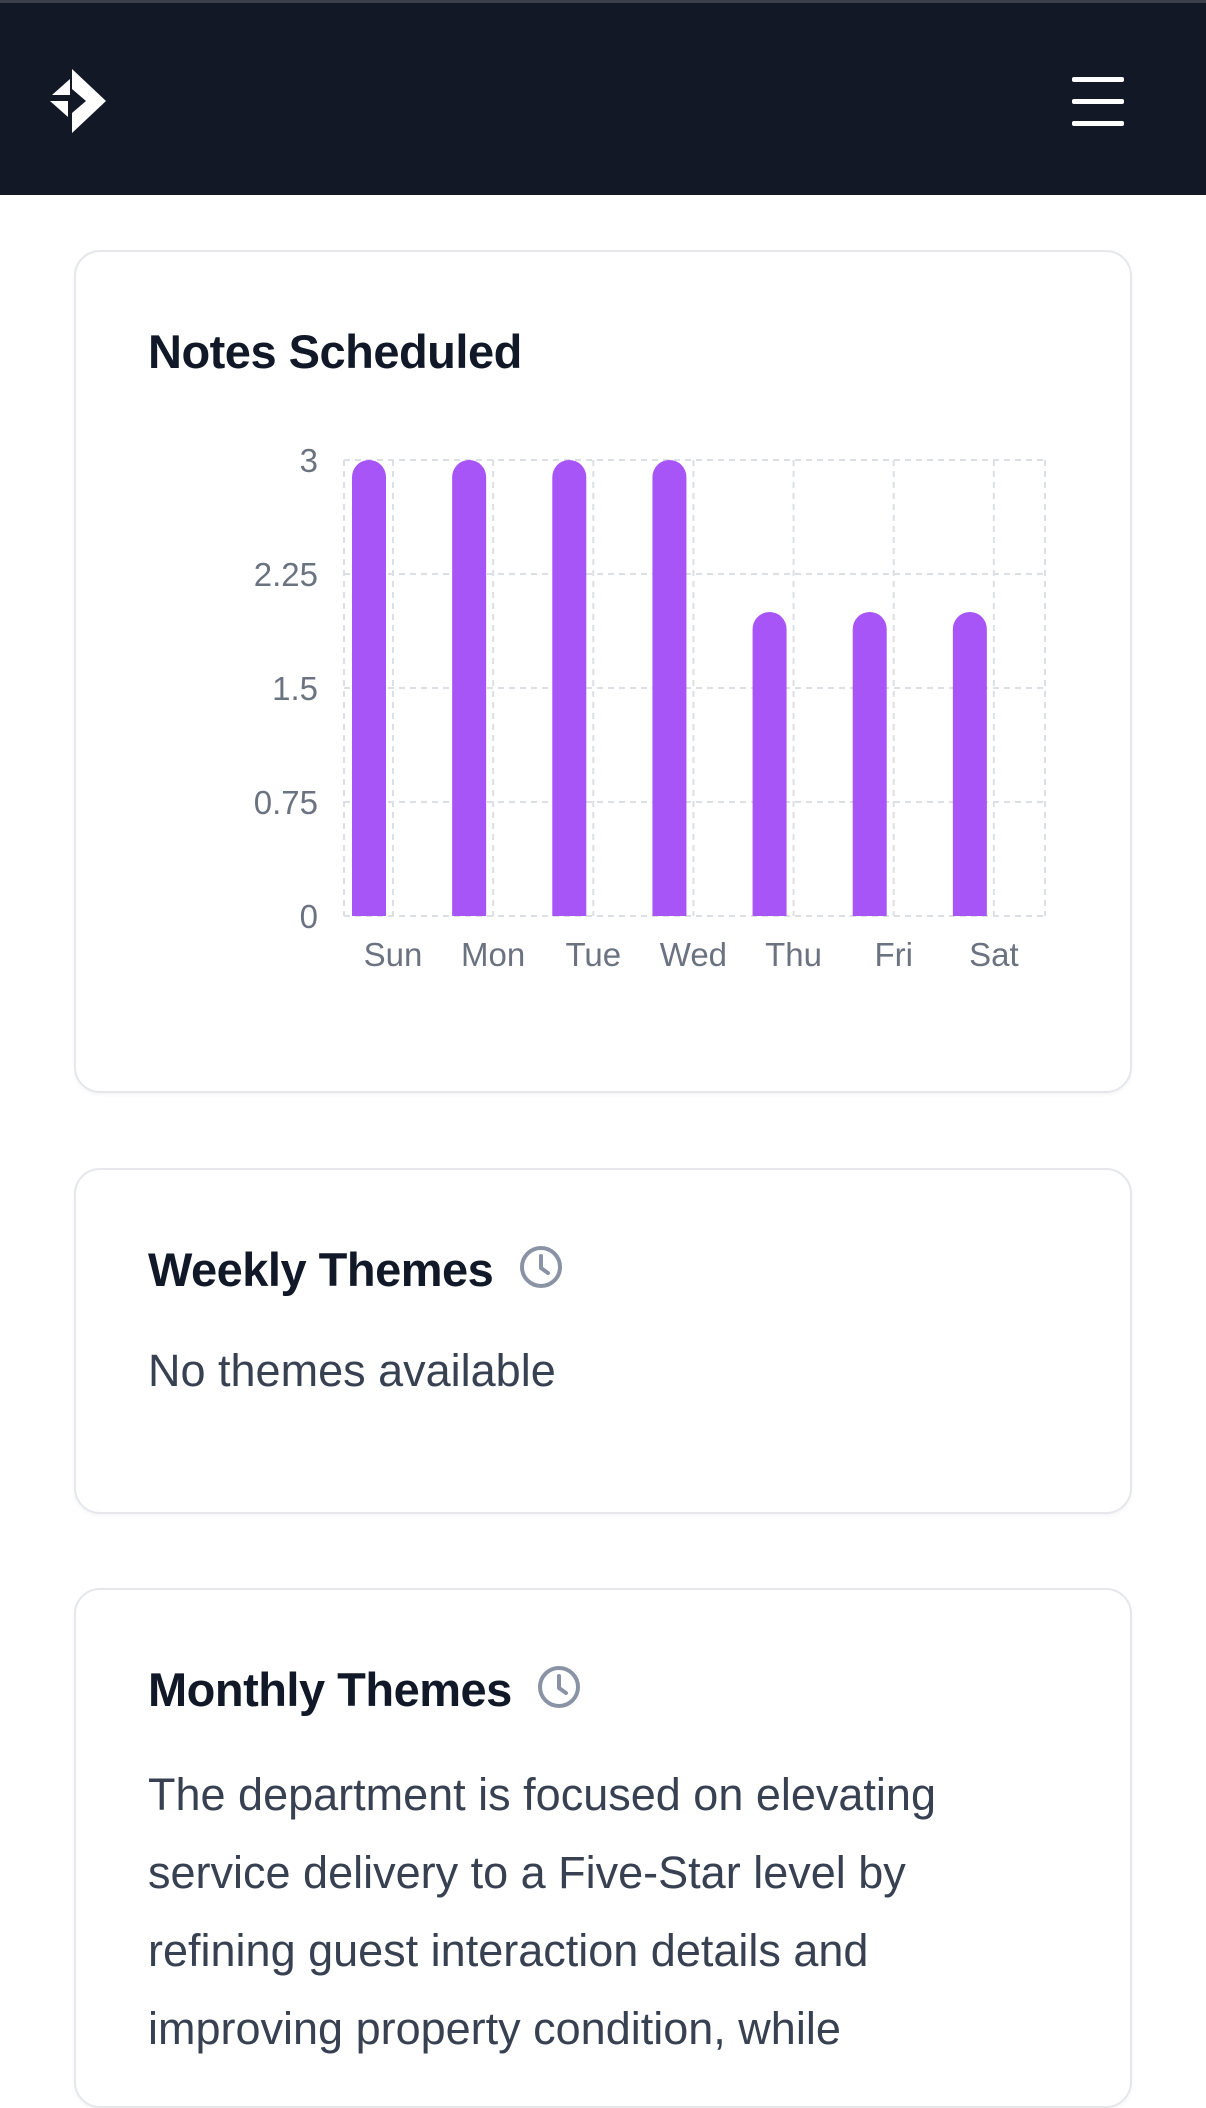 The width and height of the screenshot is (1206, 2108). Describe the element at coordinates (309, 460) in the screenshot. I see `y-tick-label: 3` at that location.